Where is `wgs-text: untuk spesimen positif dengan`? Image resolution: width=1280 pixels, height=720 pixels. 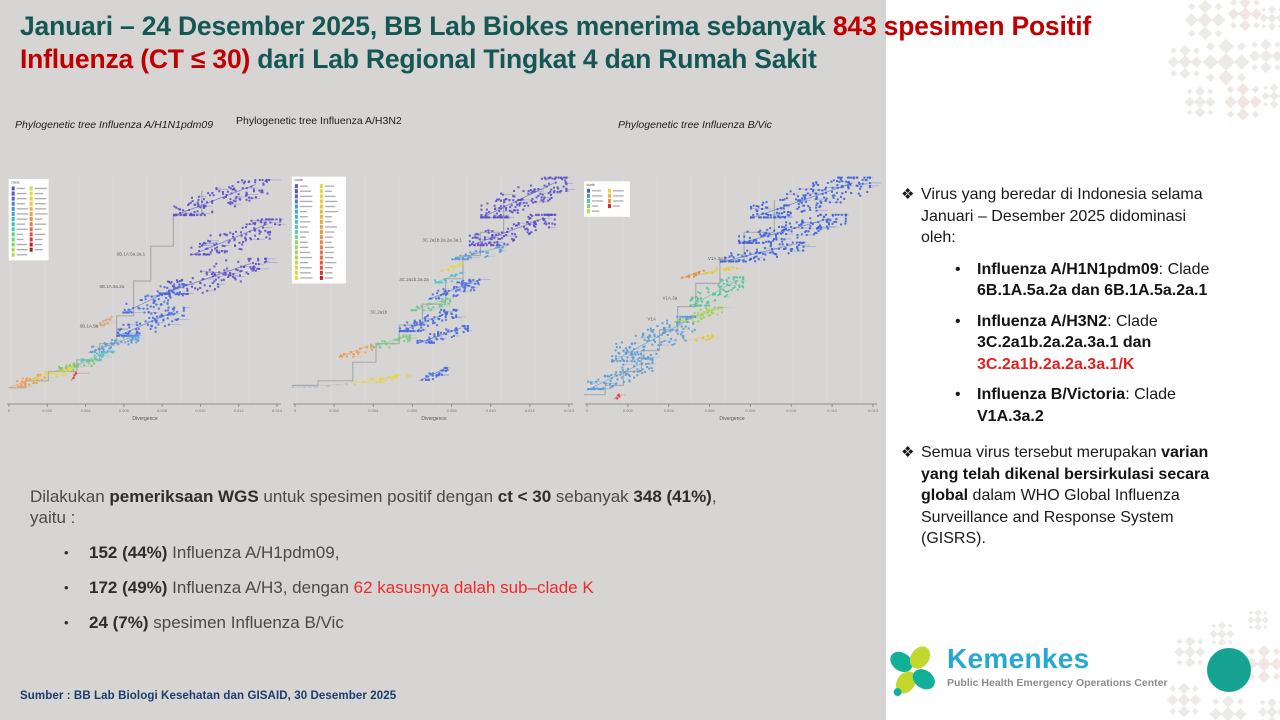
wgs-text: untuk spesimen positif dengan is located at coordinates (378, 496).